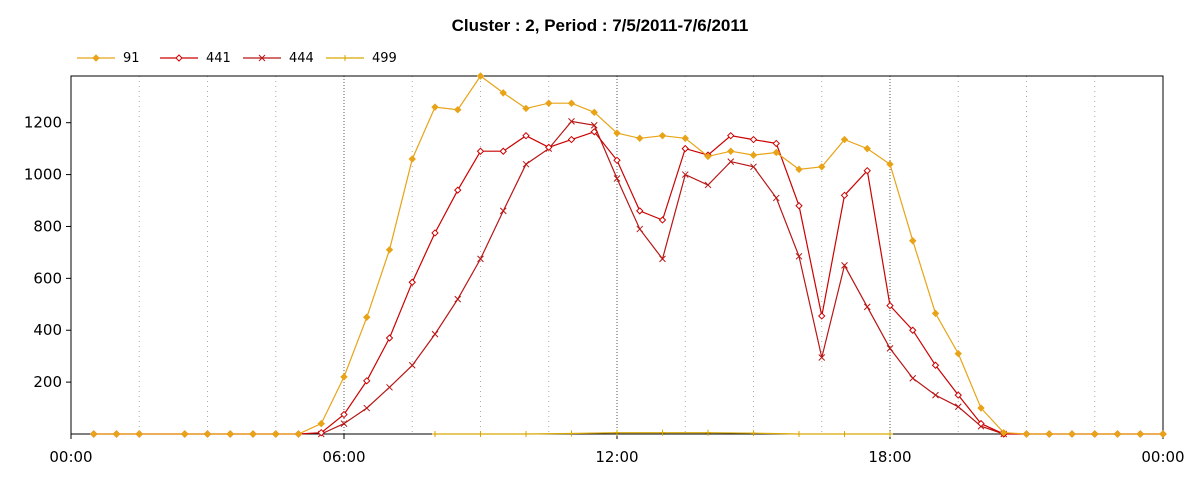 The height and width of the screenshot is (480, 1200). I want to click on legend-item-441: 441, so click(195, 58).